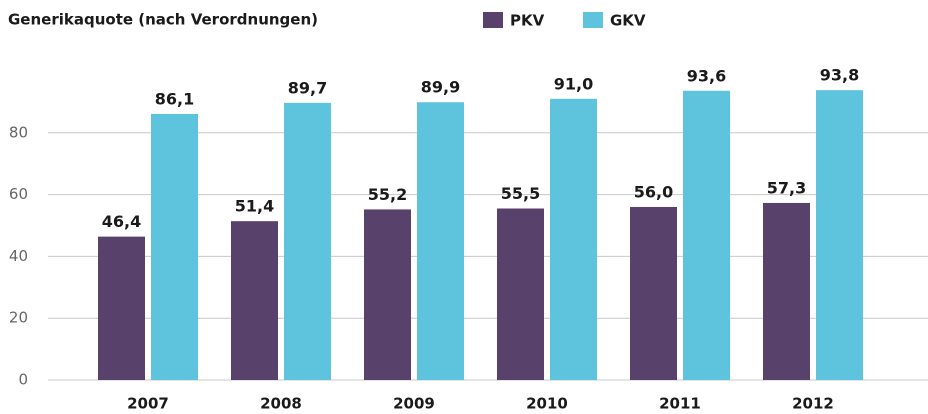 The height and width of the screenshot is (414, 928). I want to click on y-tick-label: 80, so click(18, 132).